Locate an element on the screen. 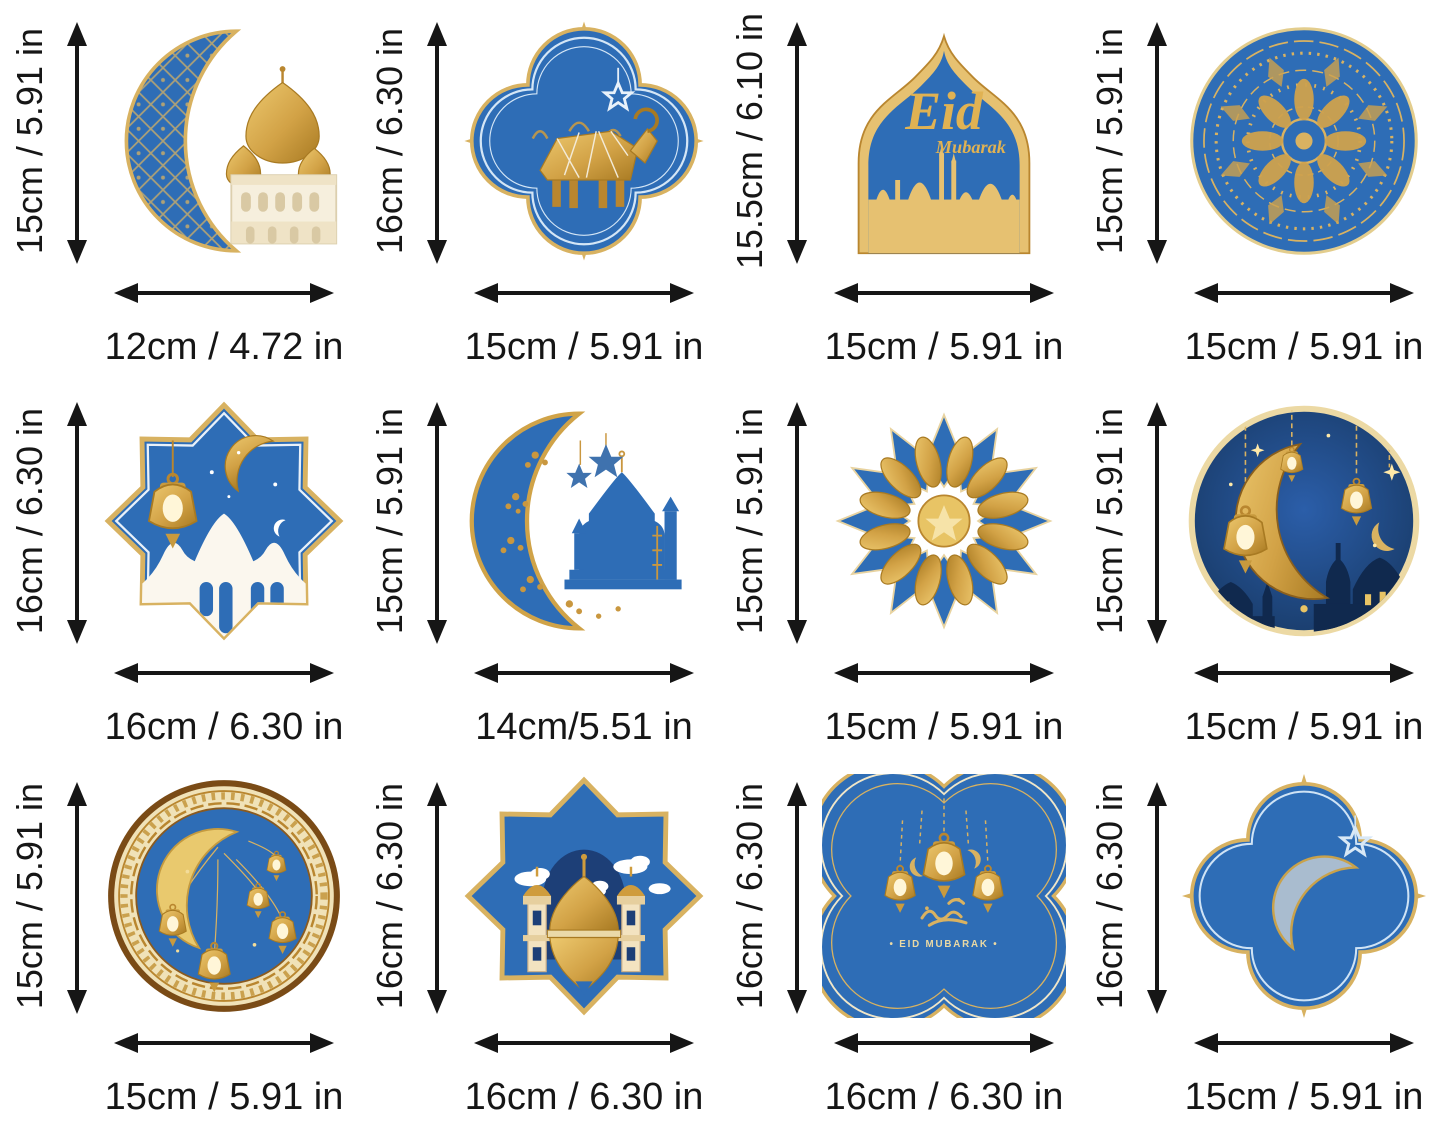  mubarak-script-text: Mubarak is located at coordinates (970, 147).